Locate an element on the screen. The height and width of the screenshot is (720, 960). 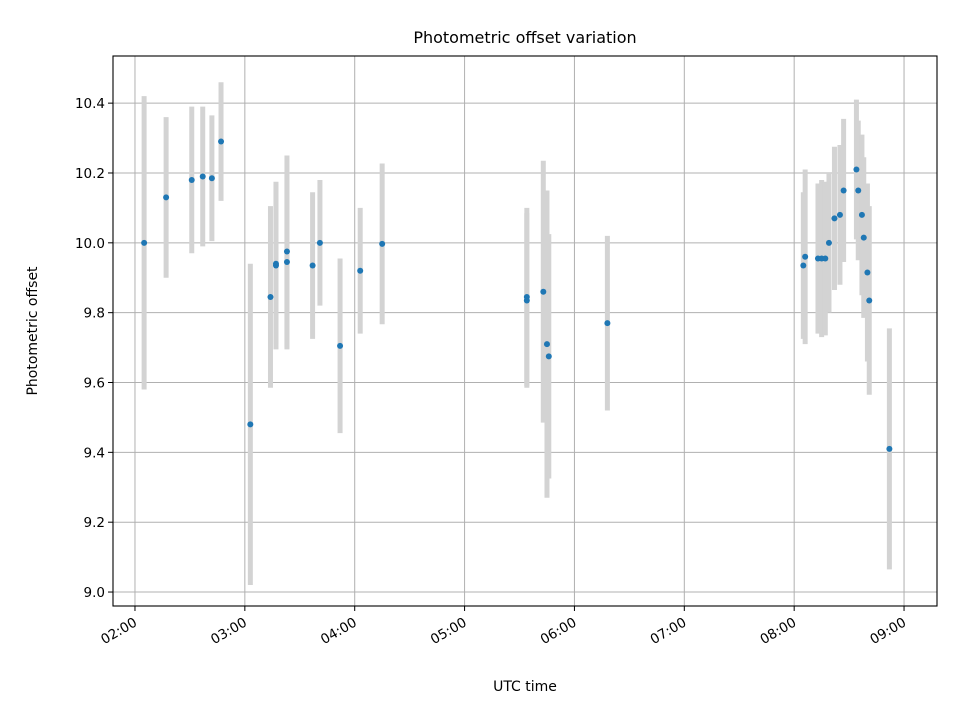
y-tick-label: 10.0 is located at coordinates (90, 244).